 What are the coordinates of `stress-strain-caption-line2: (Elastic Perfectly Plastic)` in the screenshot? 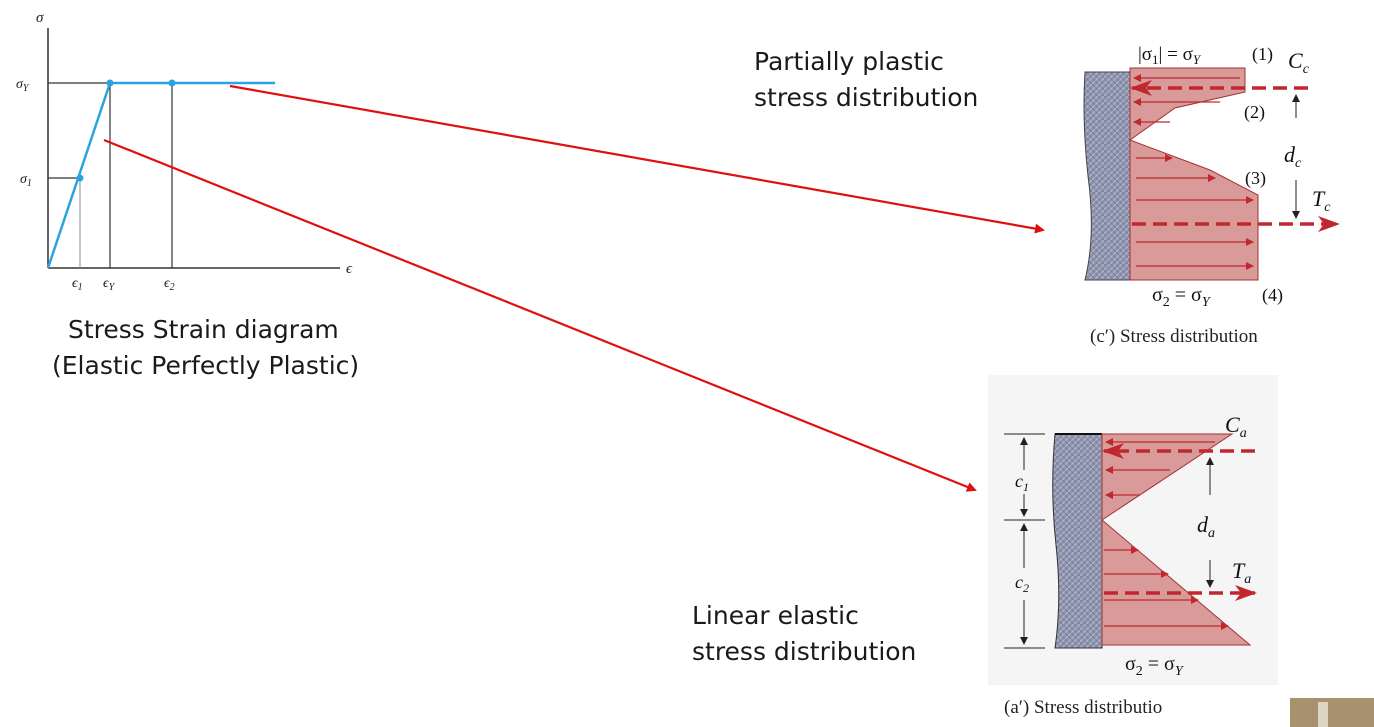 It's located at (206, 365).